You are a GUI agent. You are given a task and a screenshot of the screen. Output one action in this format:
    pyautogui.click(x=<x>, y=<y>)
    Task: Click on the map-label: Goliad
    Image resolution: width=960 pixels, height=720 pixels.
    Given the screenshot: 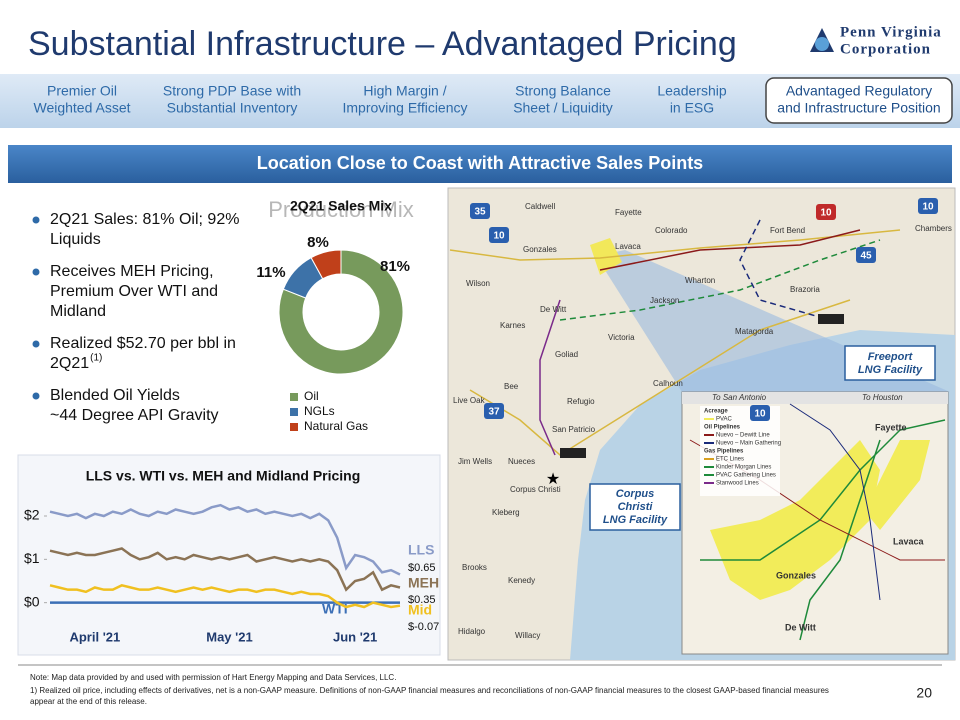 What is the action you would take?
    pyautogui.click(x=566, y=354)
    